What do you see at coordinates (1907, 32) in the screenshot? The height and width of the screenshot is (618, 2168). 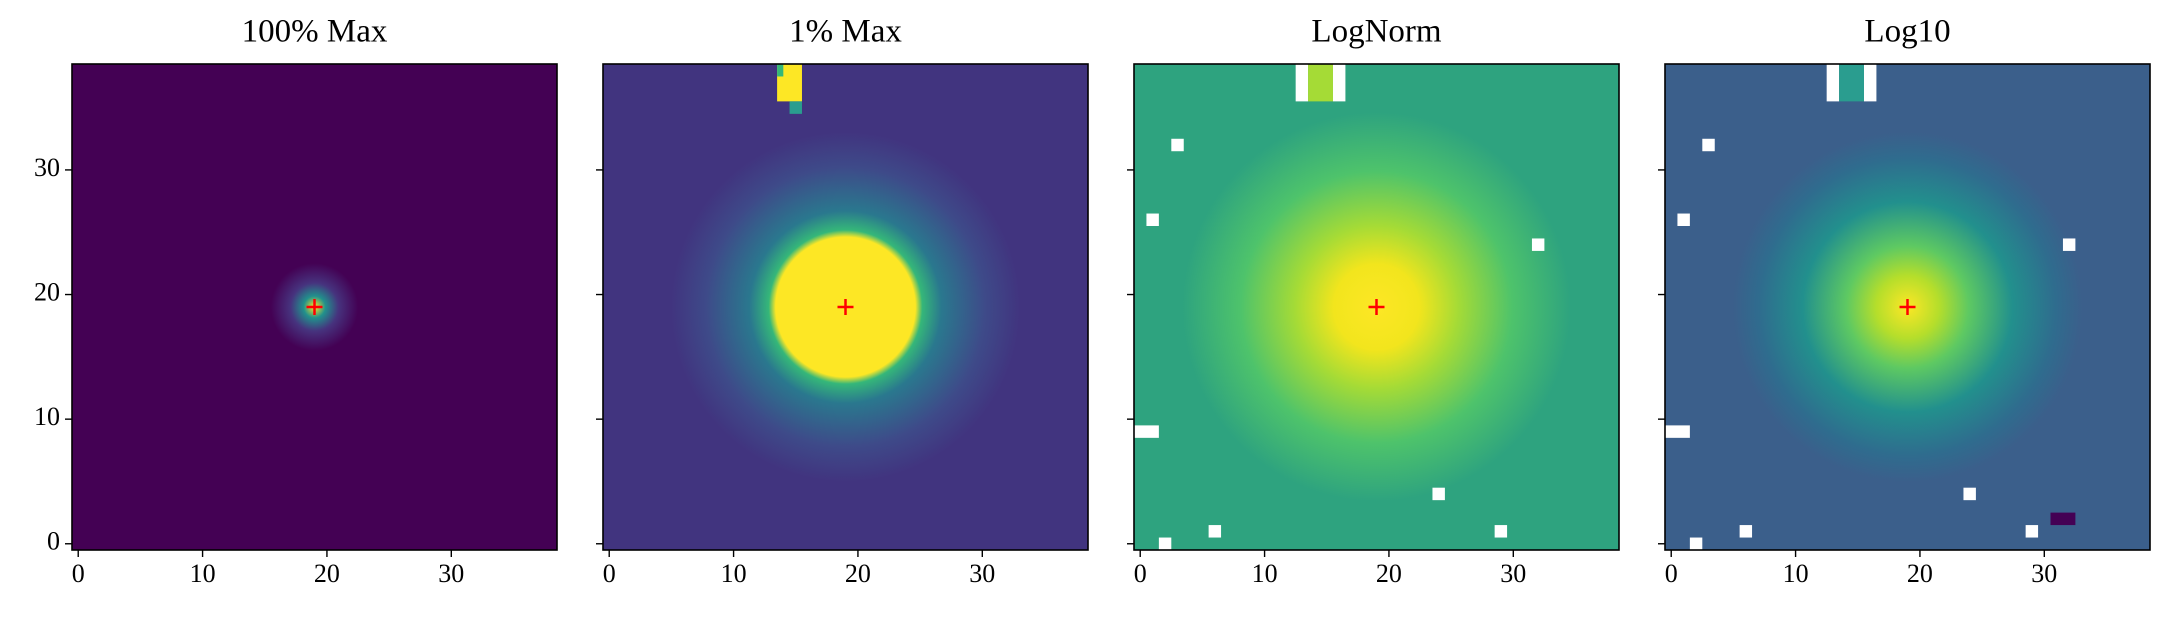 I see `panel-title: Log10` at bounding box center [1907, 32].